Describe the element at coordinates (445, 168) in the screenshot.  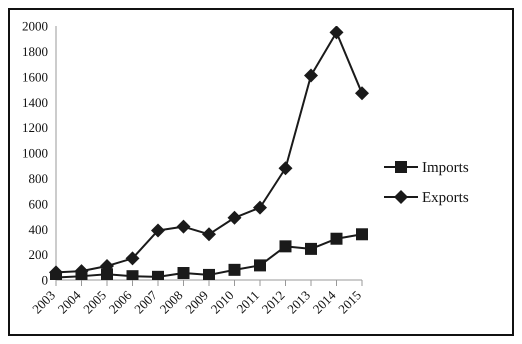
I see `legend-label: Imports` at that location.